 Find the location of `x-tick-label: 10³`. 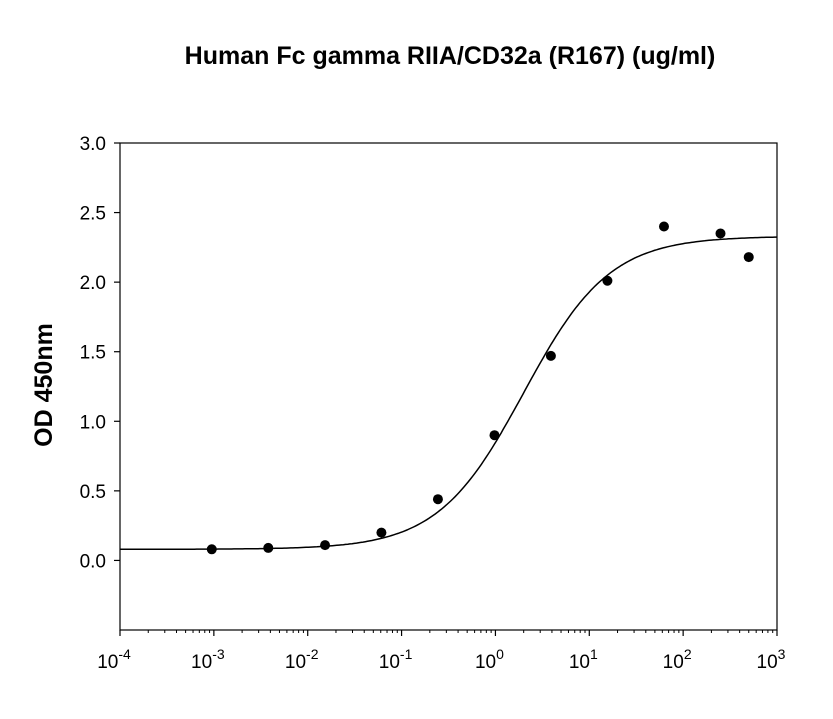

x-tick-label: 10³ is located at coordinates (771, 659).